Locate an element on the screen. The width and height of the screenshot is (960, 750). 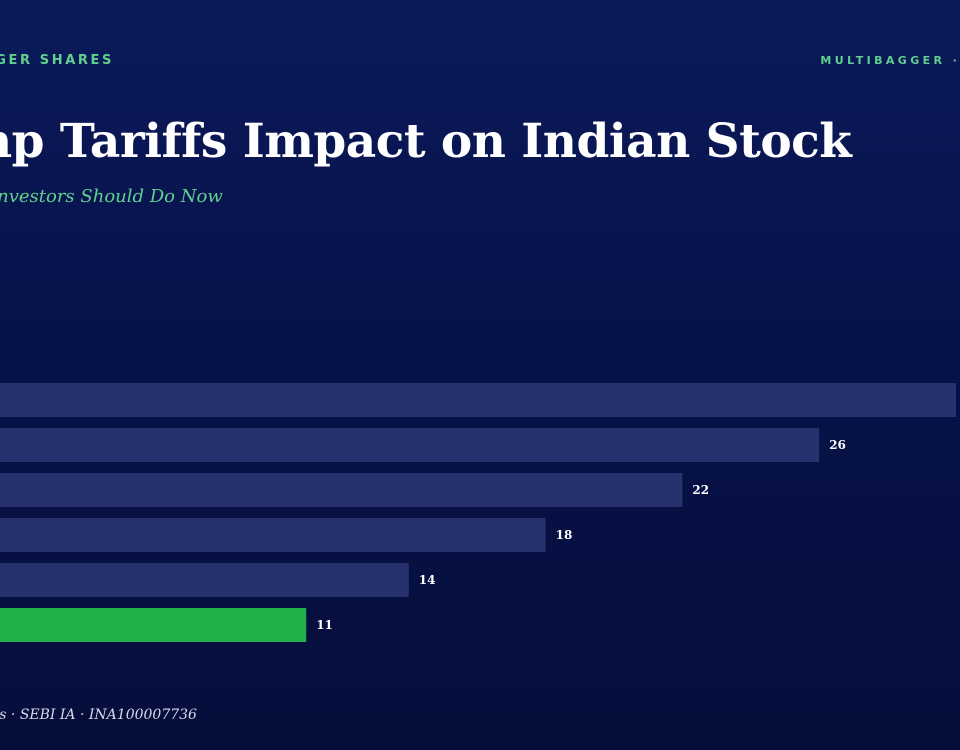
bar-value-label-4: 14 is located at coordinates (427, 580).